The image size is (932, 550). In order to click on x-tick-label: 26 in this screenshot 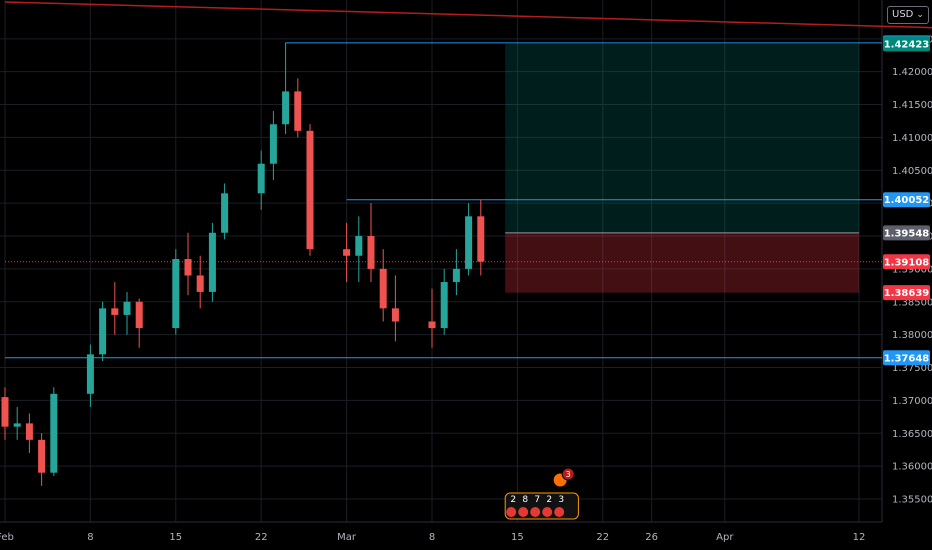, I will do `click(651, 537)`.